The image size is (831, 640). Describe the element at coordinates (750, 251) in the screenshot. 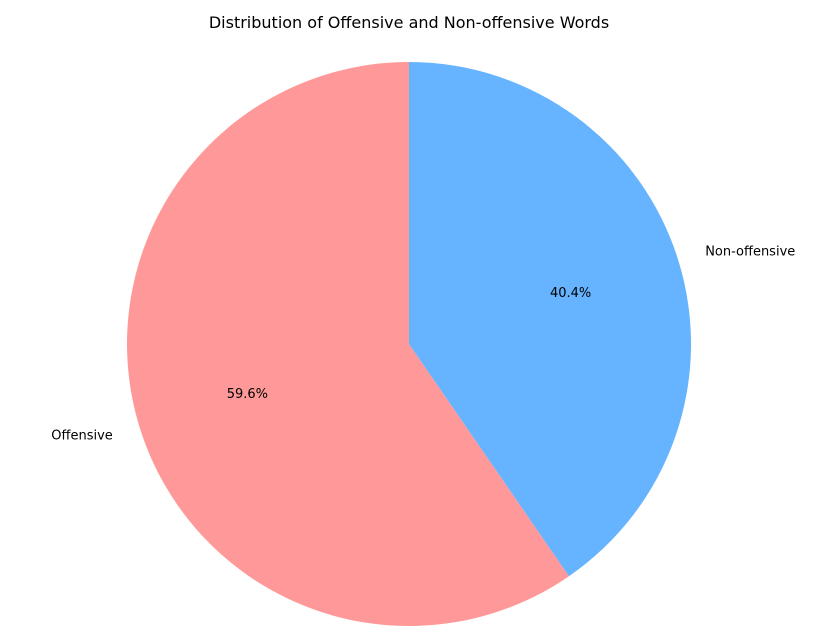

I see `pie-label-non-offensive: Non-offensive` at that location.